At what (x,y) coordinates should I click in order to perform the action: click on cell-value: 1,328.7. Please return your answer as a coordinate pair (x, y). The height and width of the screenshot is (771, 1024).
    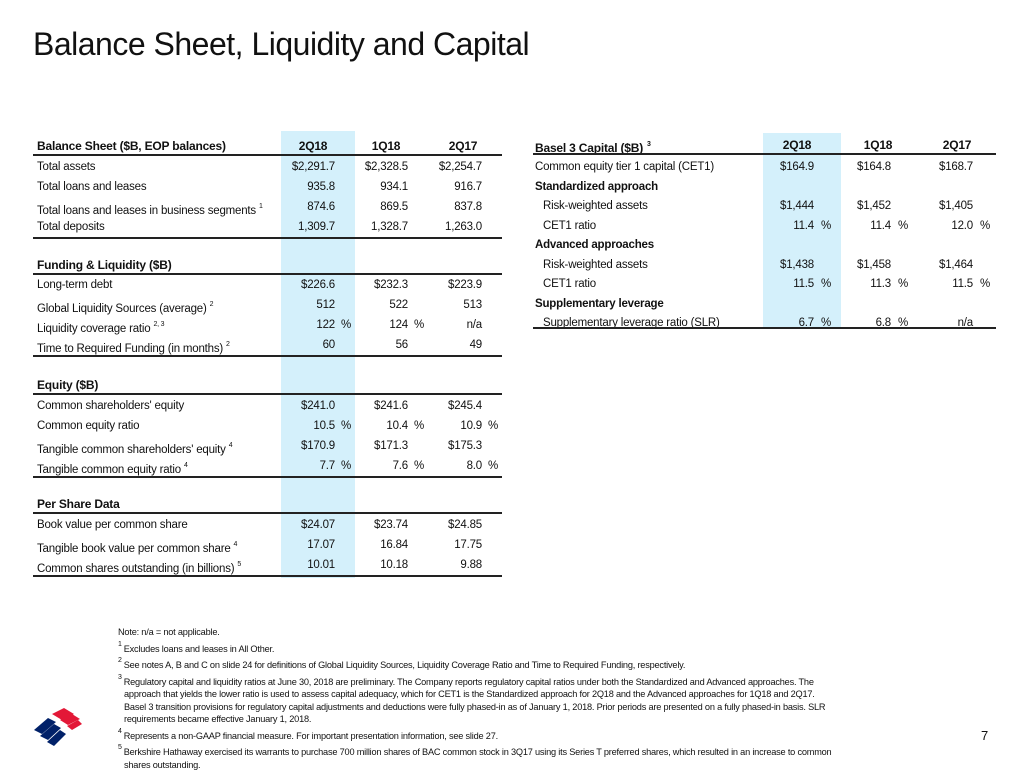
    Looking at the image, I should click on (389, 227).